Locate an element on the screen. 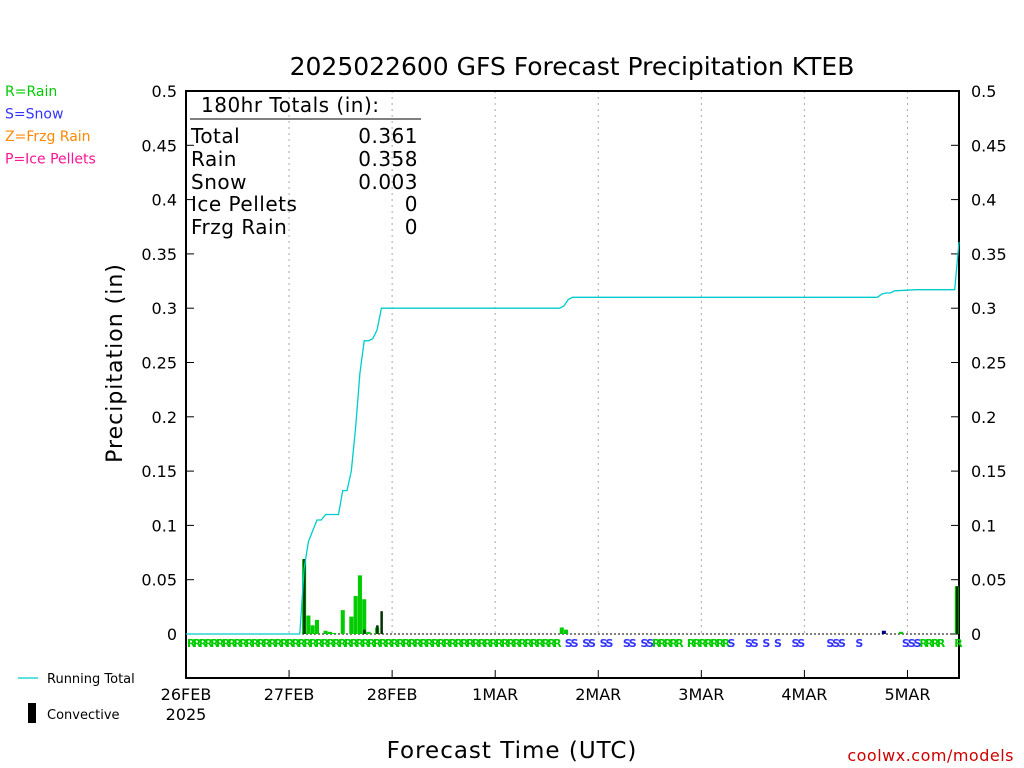  precip-type-key: R=Rain S=Snow Z=Frzg Rain P=Ice Pellets is located at coordinates (50, 126).